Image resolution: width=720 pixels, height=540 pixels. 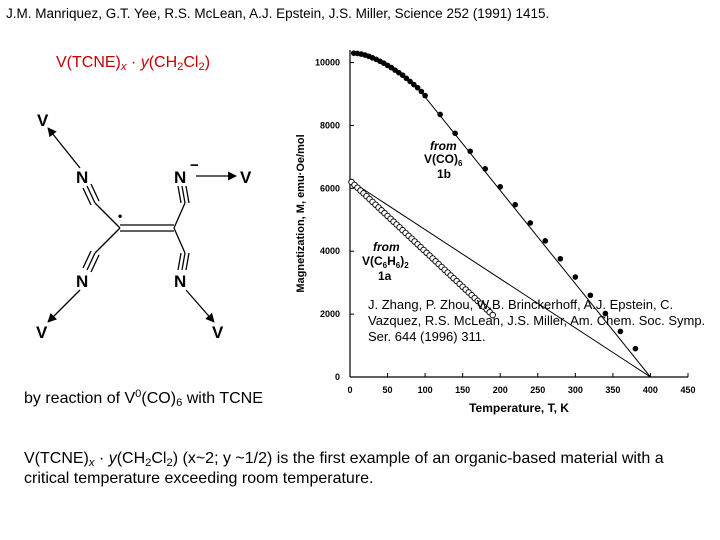 What do you see at coordinates (391, 261) in the screenshot?
I see `series-2-formula-part: H` at bounding box center [391, 261].